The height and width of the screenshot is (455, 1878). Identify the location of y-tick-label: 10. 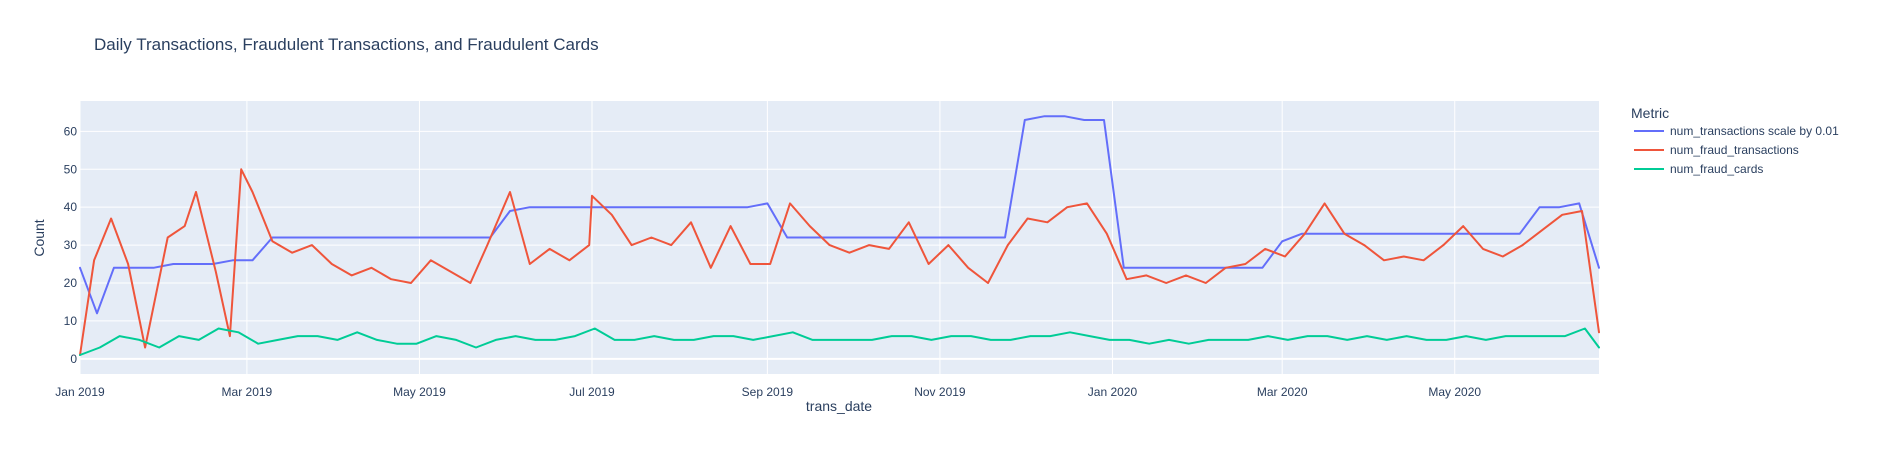
(71, 321).